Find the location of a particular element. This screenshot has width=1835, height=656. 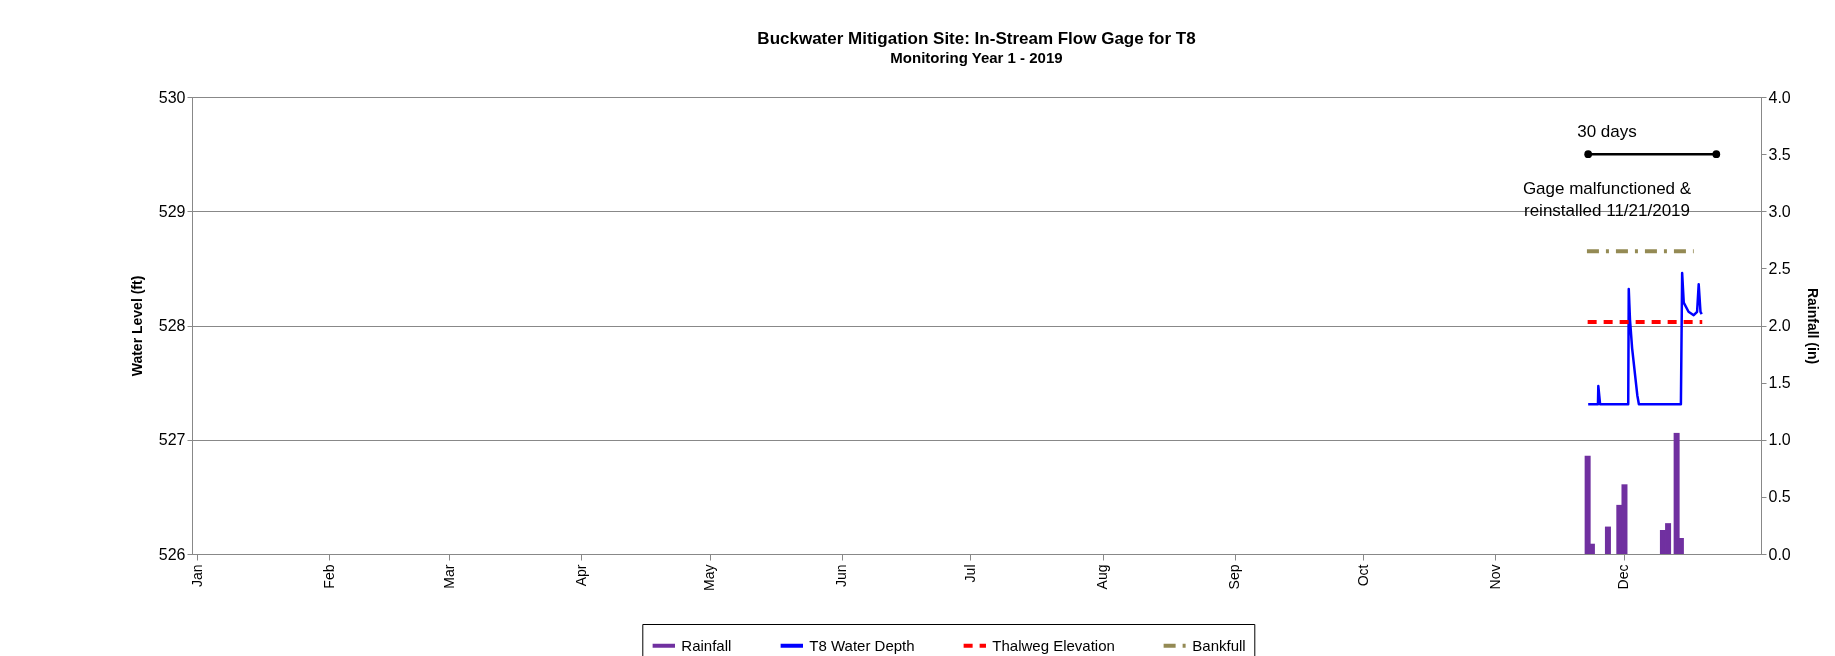

chart-title: Buckwater Mitigation Site: In-Stream Flow Gage for T8 is located at coordinates (976, 38).